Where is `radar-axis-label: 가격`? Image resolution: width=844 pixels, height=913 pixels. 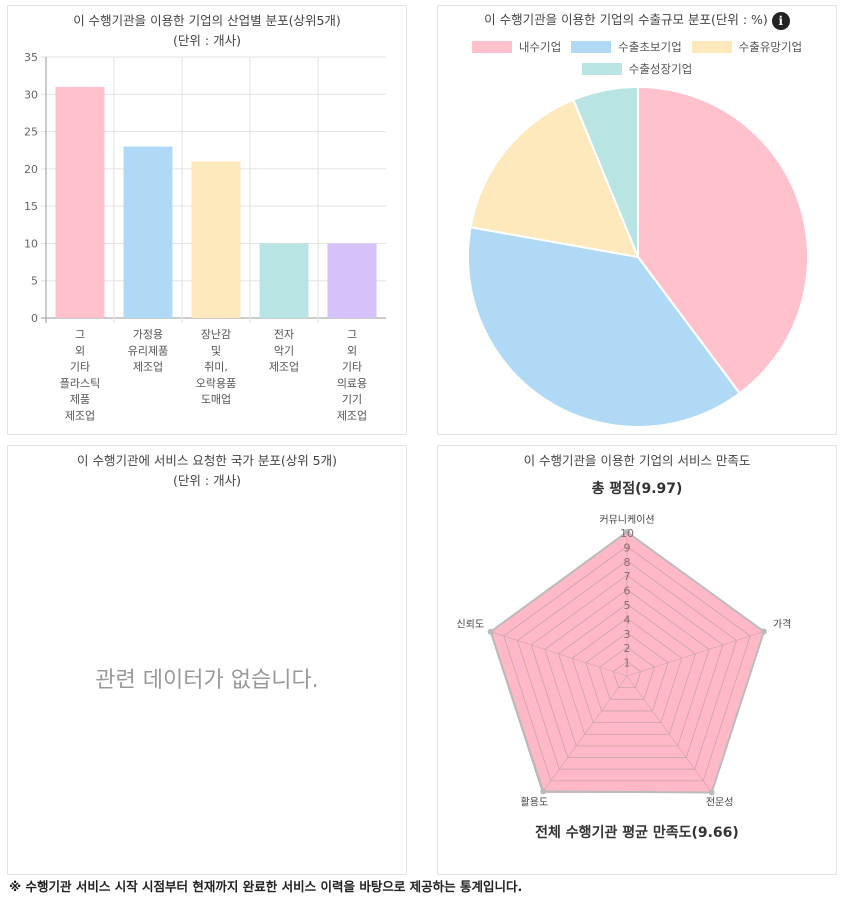 radar-axis-label: 가격 is located at coordinates (782, 624).